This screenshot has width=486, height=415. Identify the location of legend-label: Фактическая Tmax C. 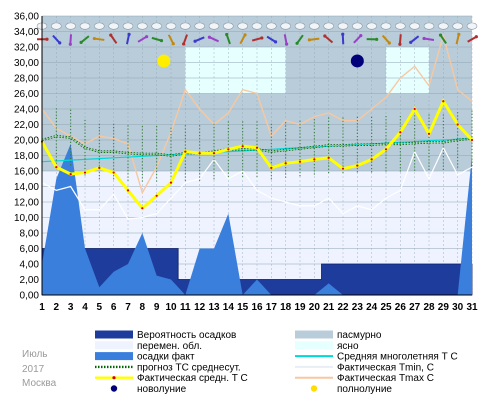
(385, 378).